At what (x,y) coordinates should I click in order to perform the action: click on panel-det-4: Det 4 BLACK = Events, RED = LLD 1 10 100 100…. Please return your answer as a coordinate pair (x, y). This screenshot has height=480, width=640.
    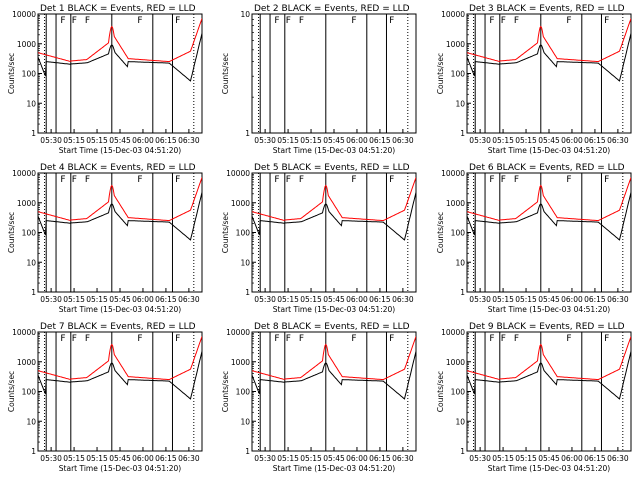
    Looking at the image, I should click on (105, 238).